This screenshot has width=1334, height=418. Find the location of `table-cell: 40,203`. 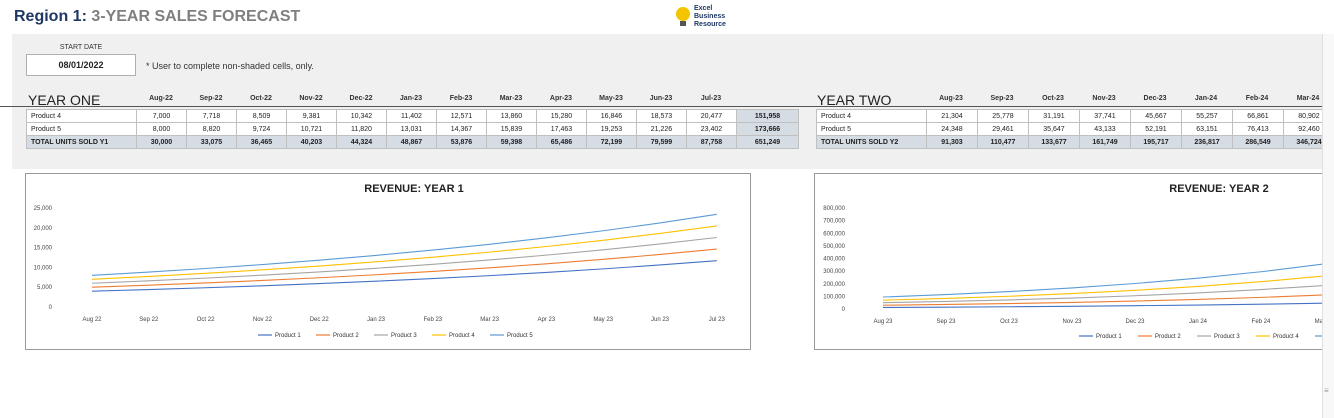

table-cell: 40,203 is located at coordinates (311, 142).